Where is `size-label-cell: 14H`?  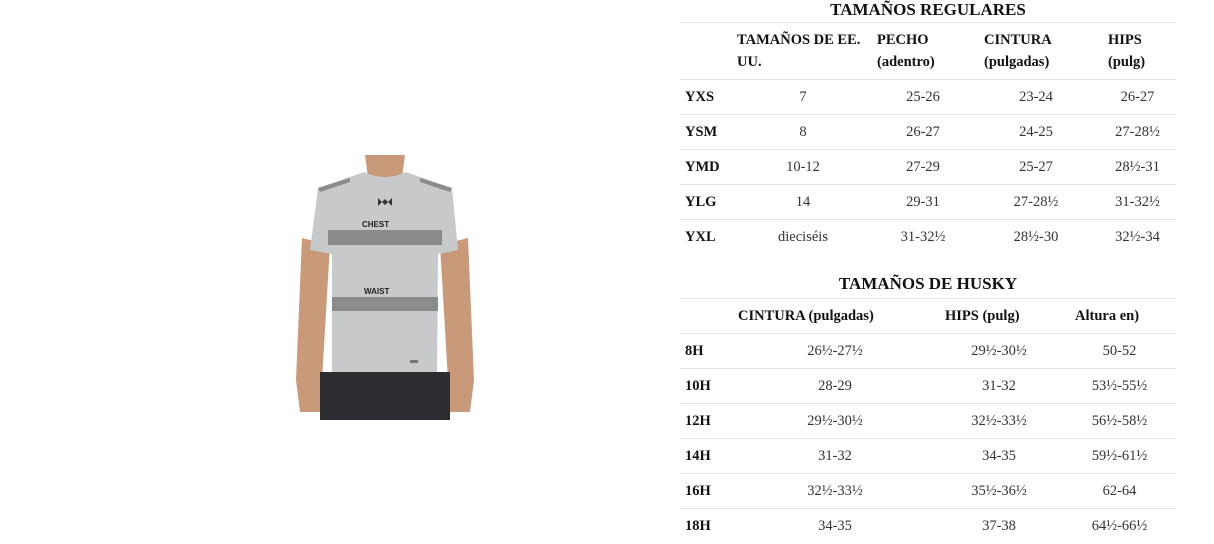 size-label-cell: 14H is located at coordinates (707, 456).